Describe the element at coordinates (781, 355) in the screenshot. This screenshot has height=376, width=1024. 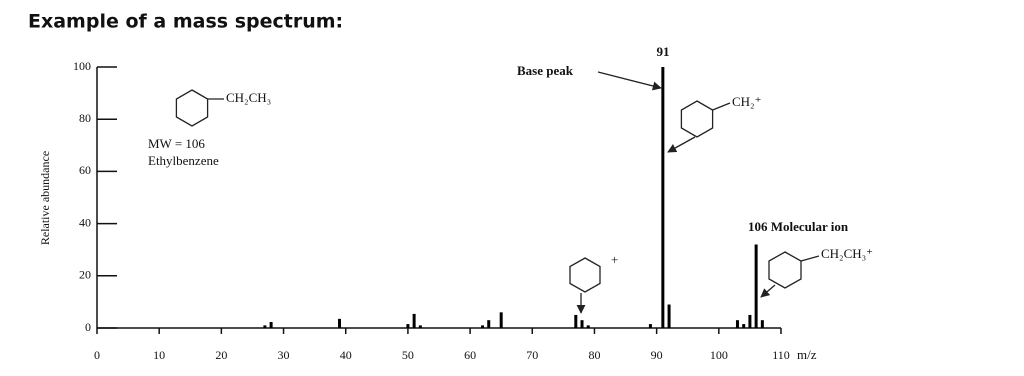
I see `x-tick-label: 110` at that location.